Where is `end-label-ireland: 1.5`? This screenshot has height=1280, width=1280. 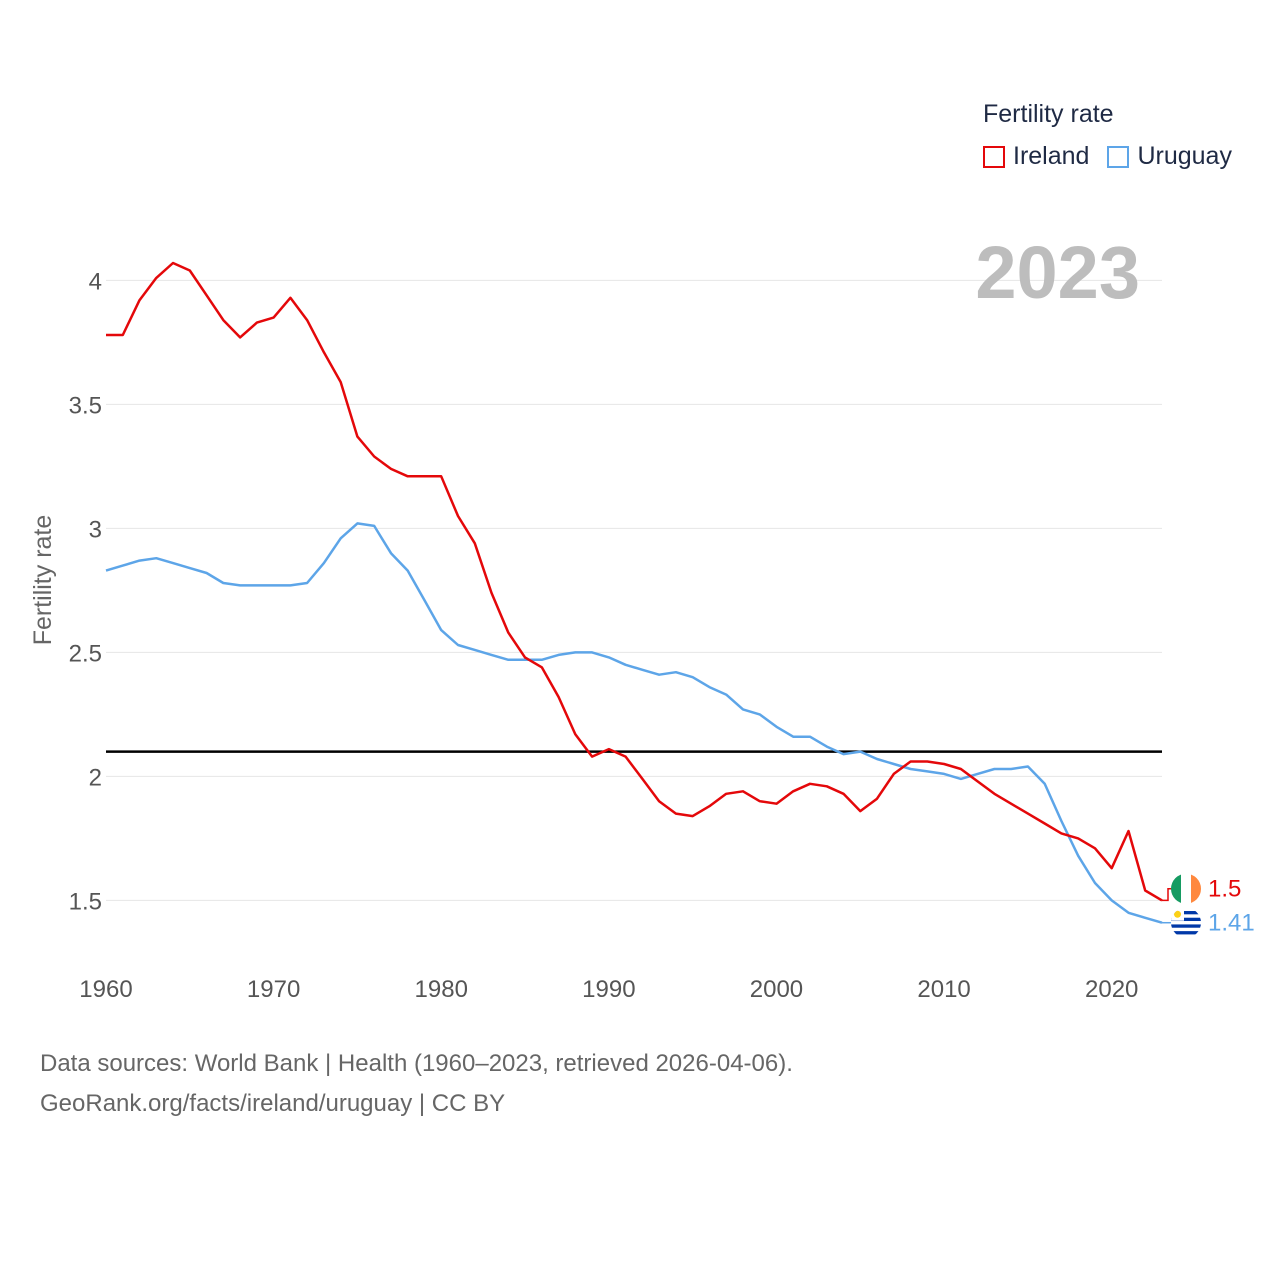 end-label-ireland: 1.5 is located at coordinates (1224, 889).